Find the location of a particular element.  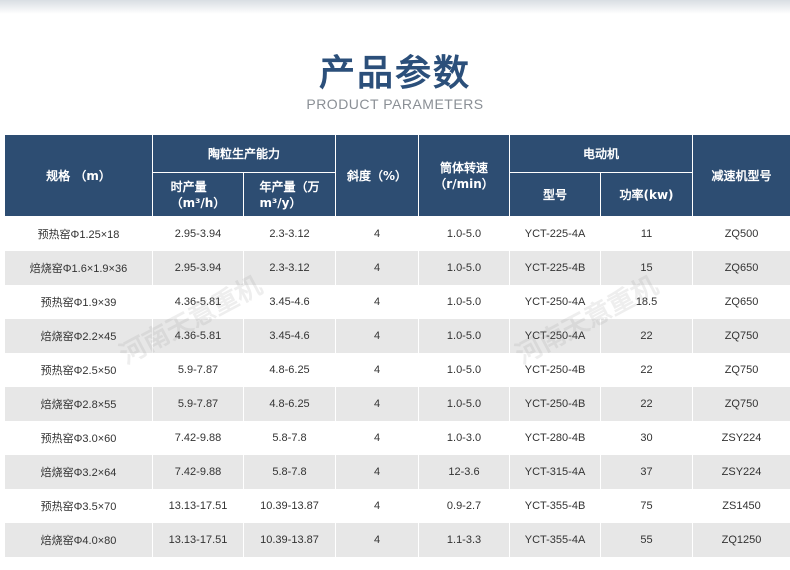

cell-motor: YCT-225-4A is located at coordinates (555, 233).